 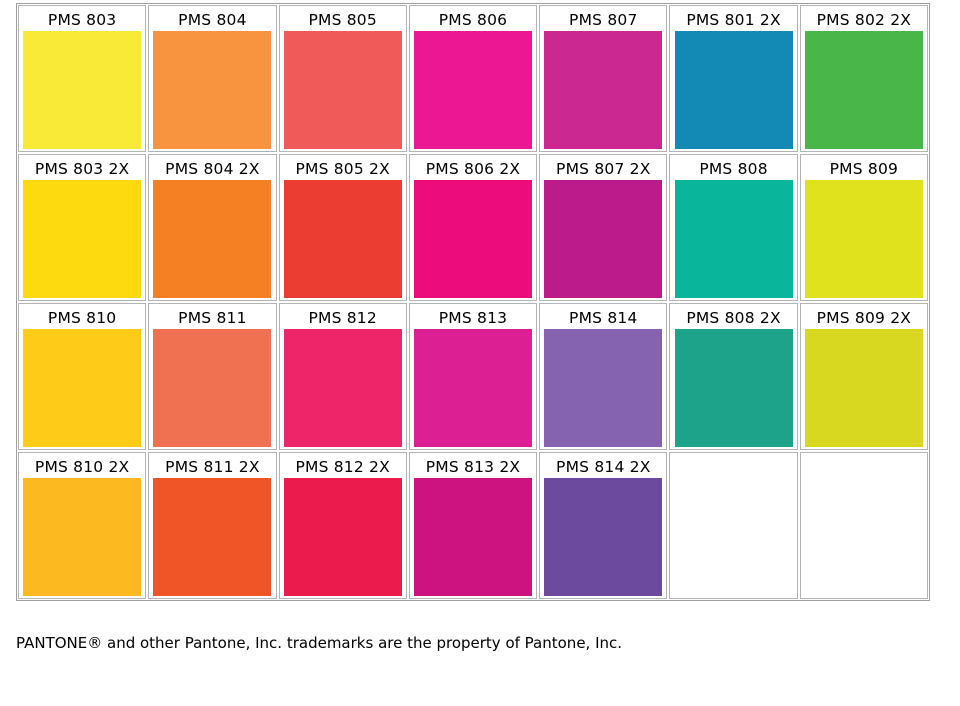 I want to click on swatch-cell: PMS 803, so click(x=82, y=78).